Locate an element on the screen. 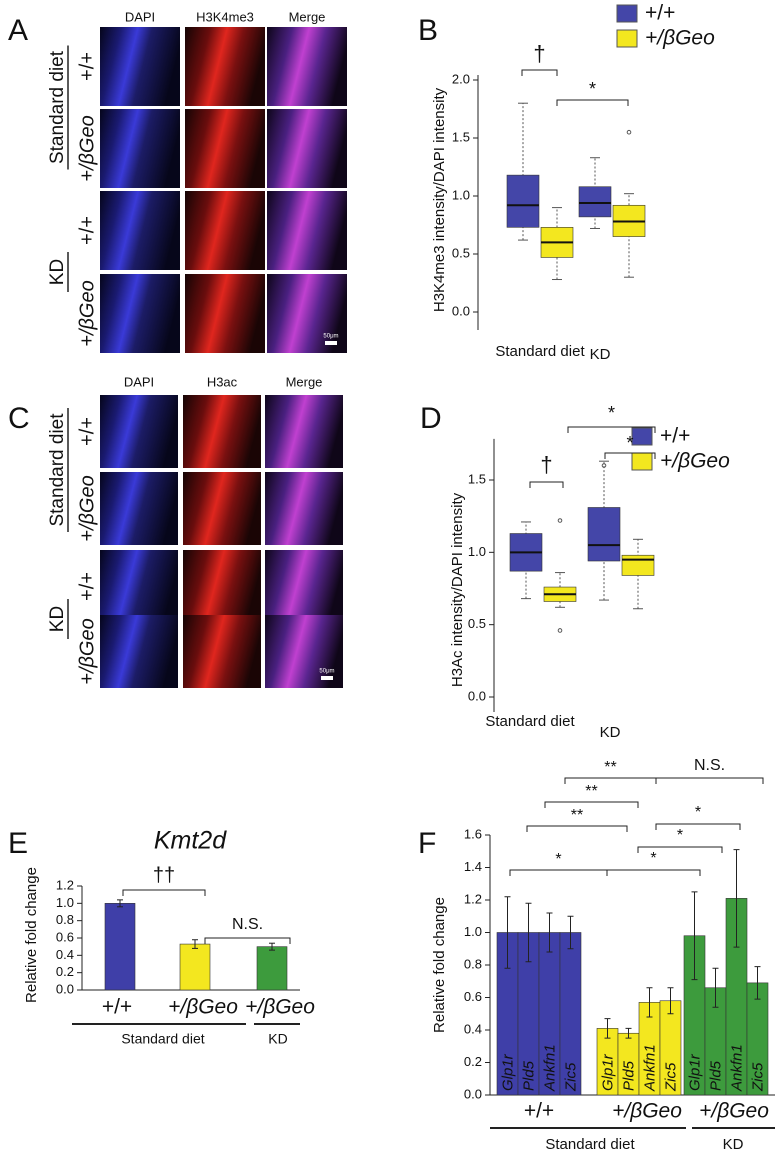 The height and width of the screenshot is (1170, 780). x-tick-label: KD is located at coordinates (600, 354).